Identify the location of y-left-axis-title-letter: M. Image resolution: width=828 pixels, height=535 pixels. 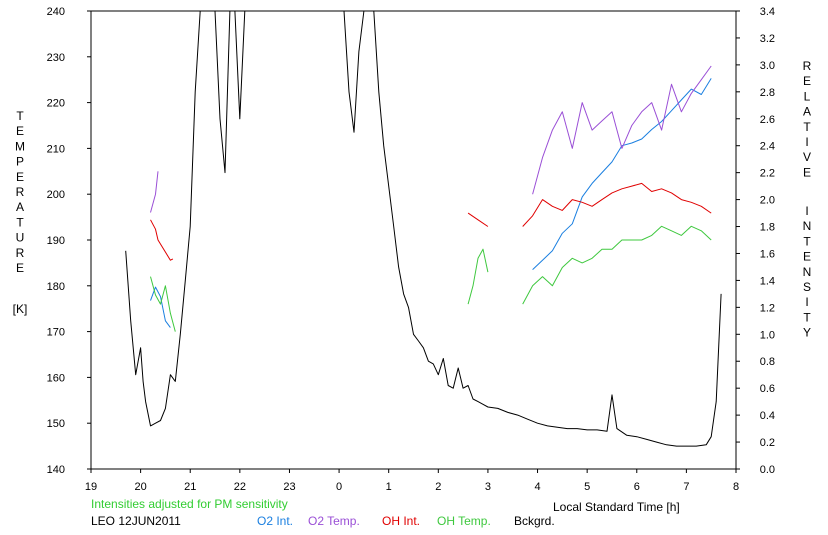
(20, 146).